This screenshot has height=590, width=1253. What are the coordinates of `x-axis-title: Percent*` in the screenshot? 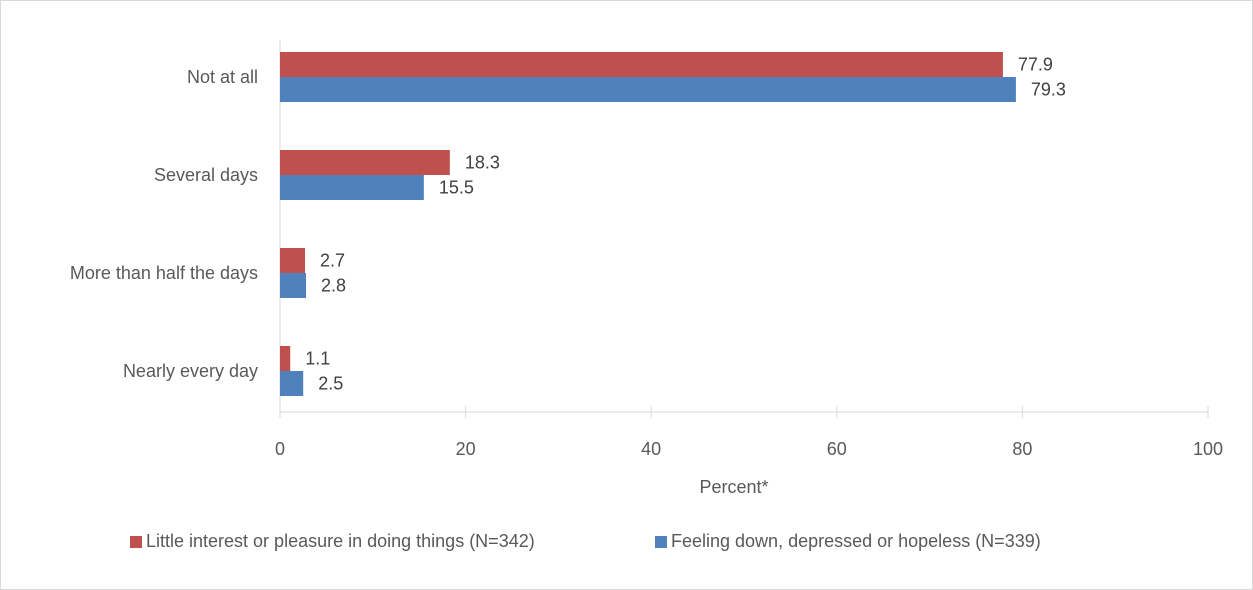 It's located at (733, 487).